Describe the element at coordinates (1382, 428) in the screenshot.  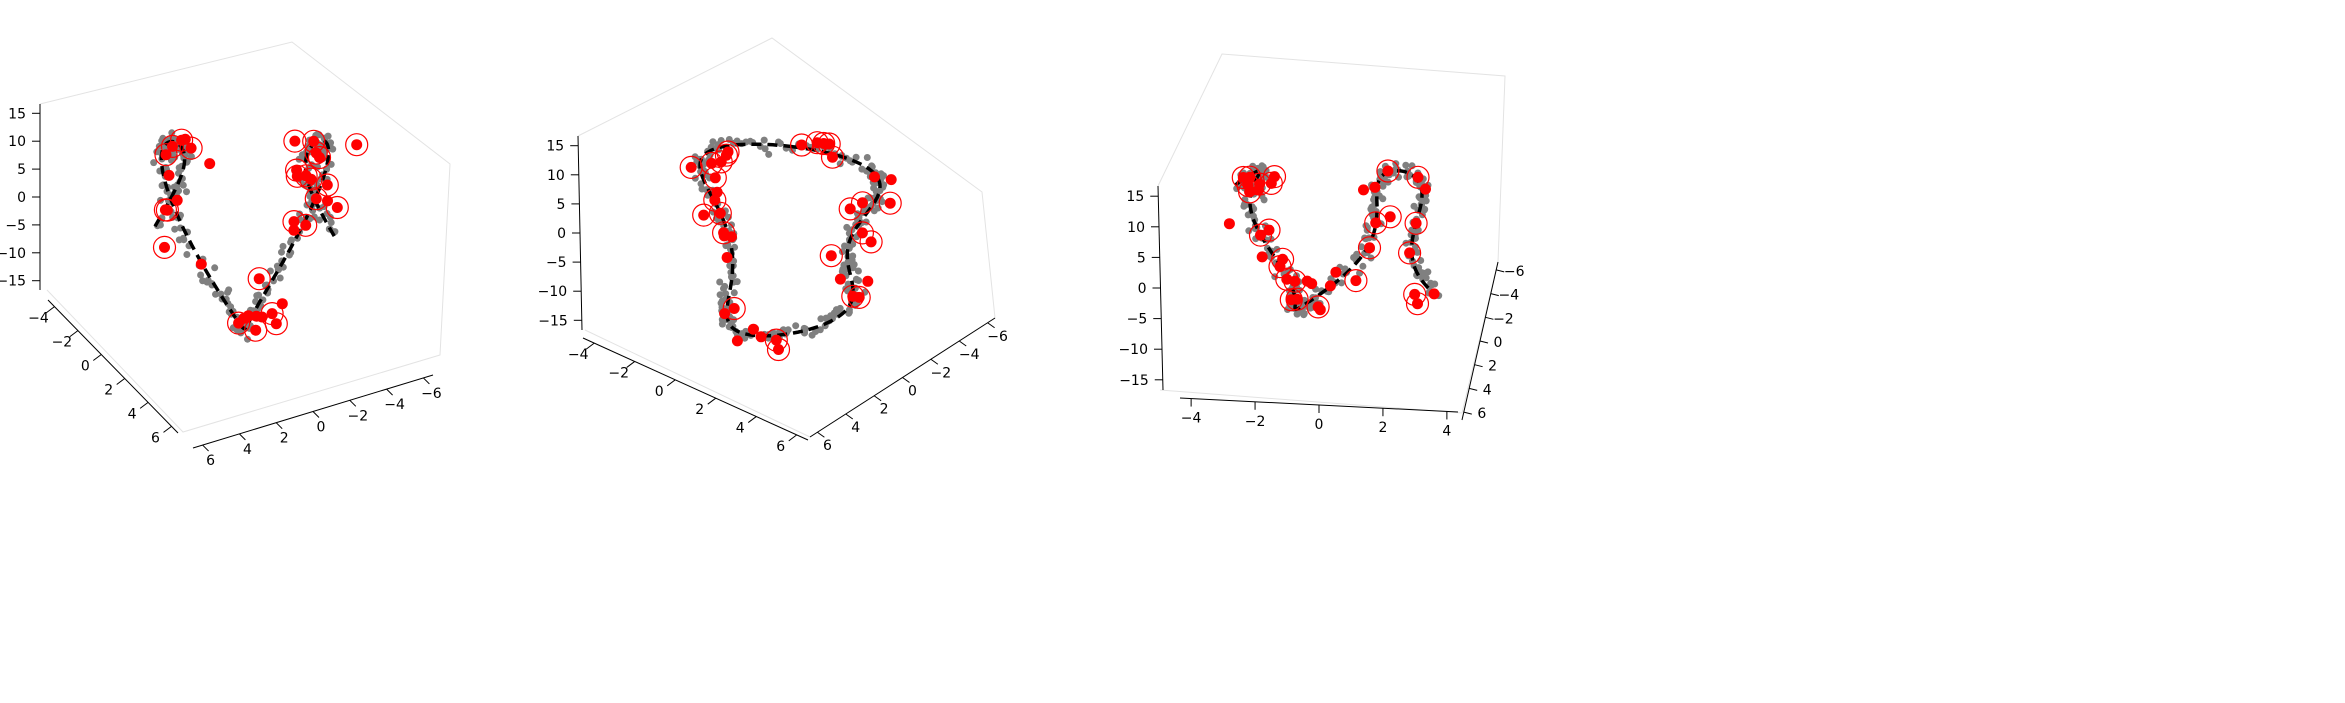
I see `x-tick-label: 2` at that location.